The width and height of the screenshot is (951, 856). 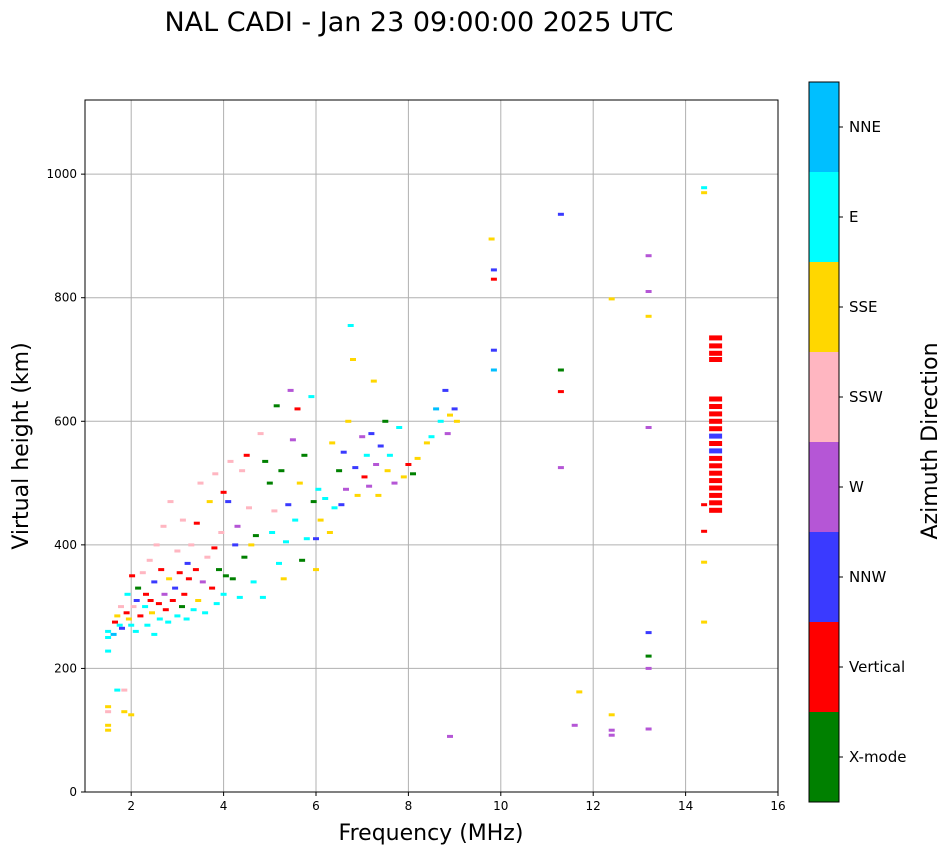 I want to click on y-tick-label: 200, so click(x=65, y=668).